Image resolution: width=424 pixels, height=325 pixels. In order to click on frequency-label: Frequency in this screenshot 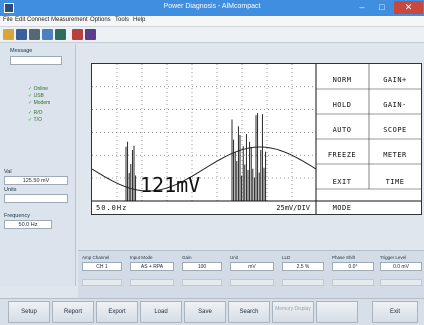, I will do `click(17, 216)`.